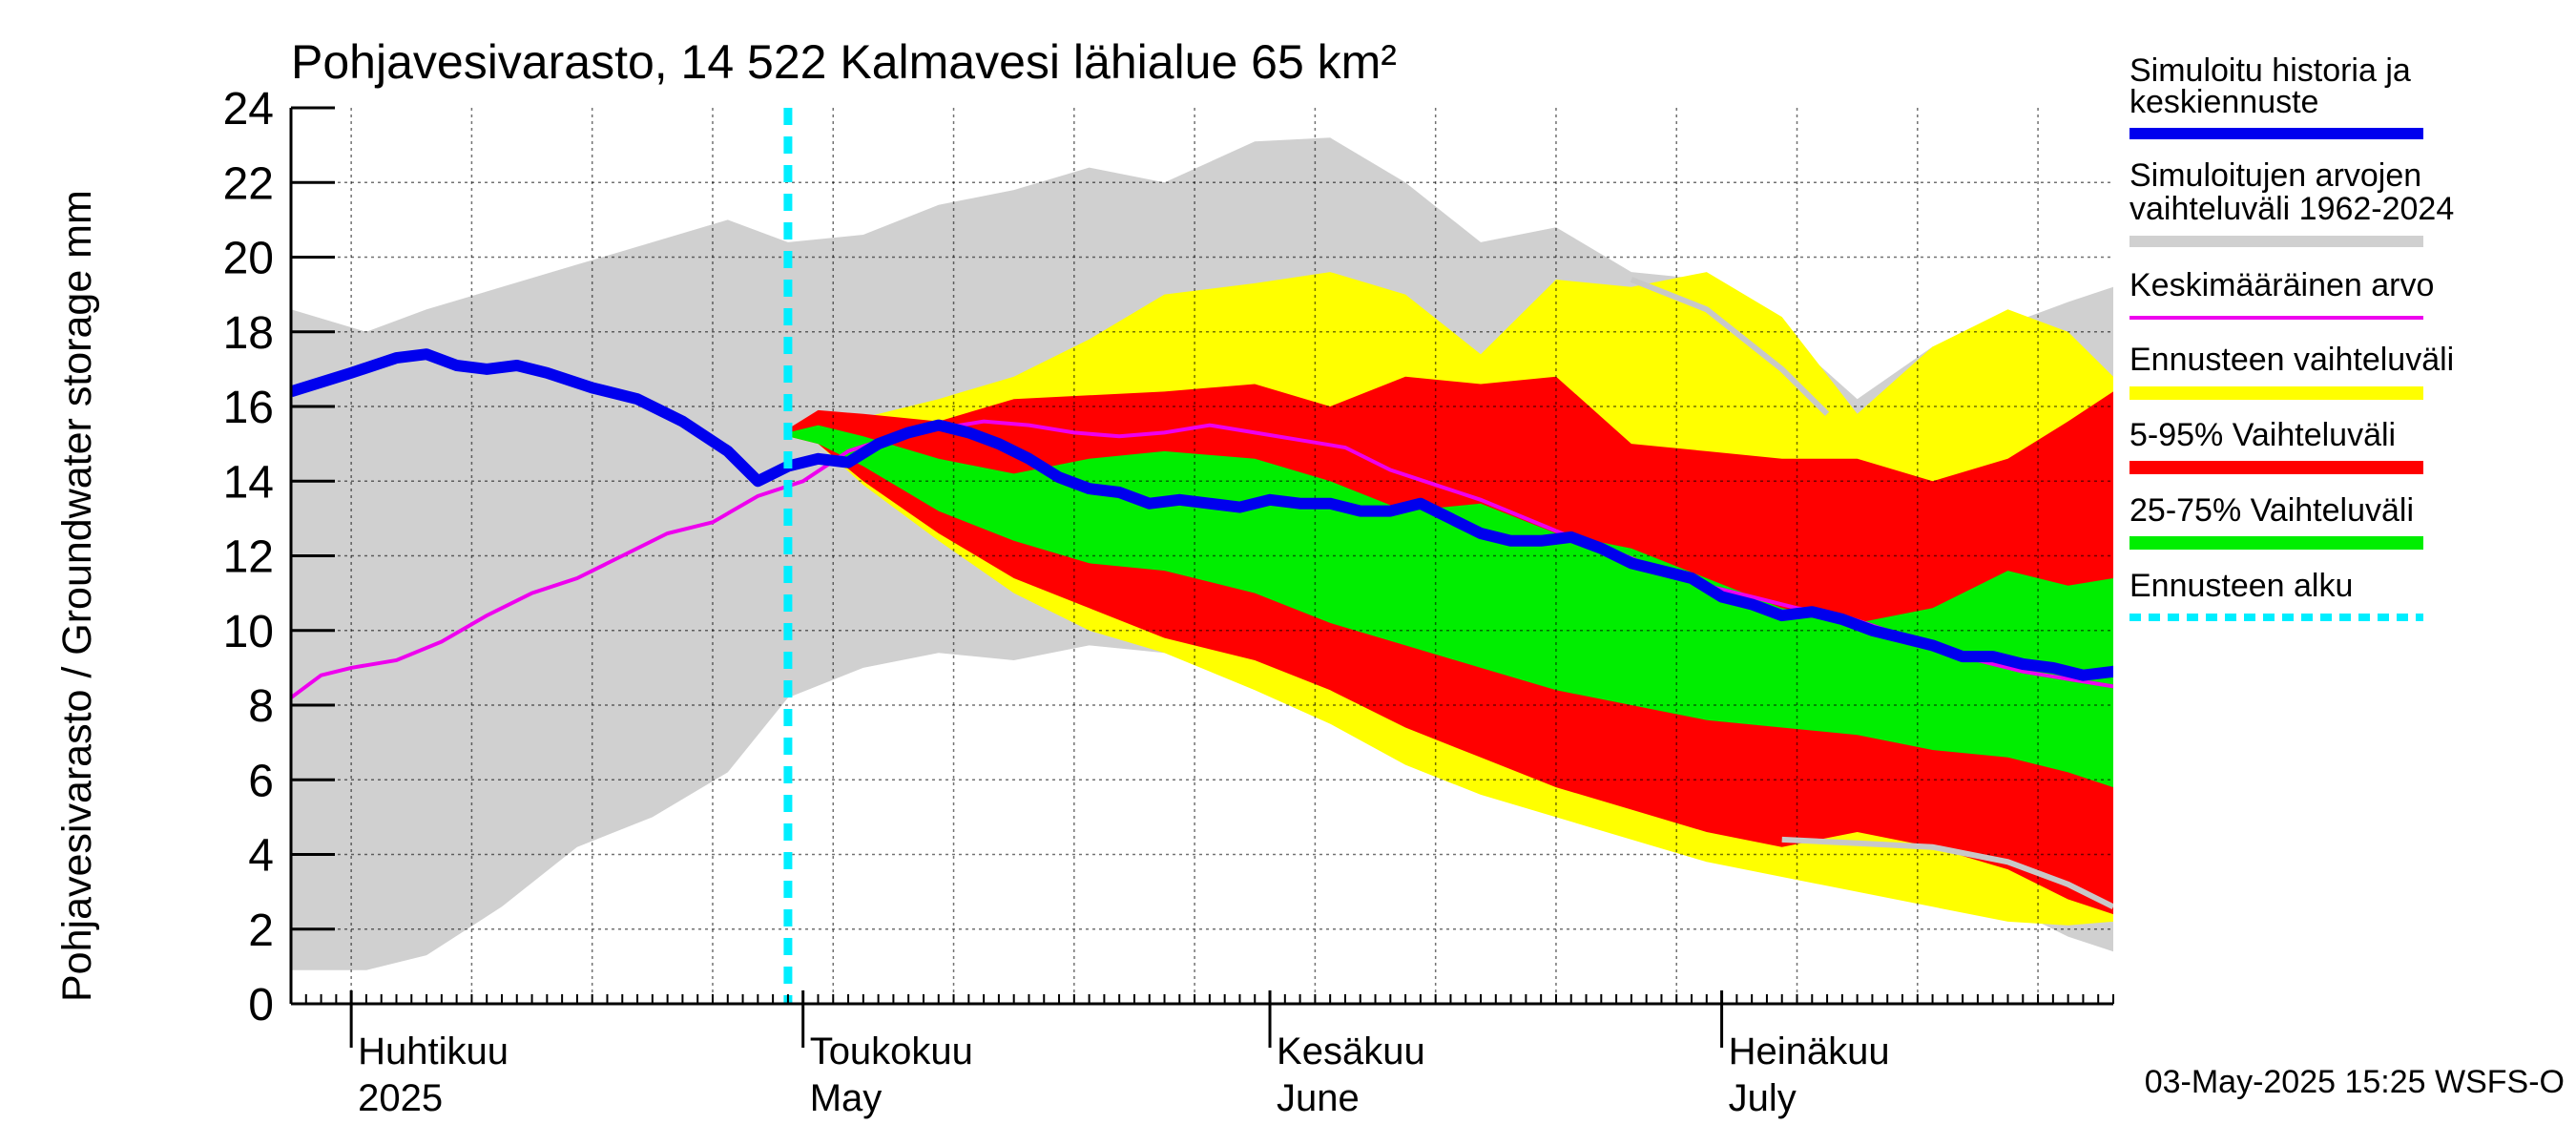 The image size is (2576, 1145). Describe the element at coordinates (248, 184) in the screenshot. I see `y-tick-label: 22` at that location.